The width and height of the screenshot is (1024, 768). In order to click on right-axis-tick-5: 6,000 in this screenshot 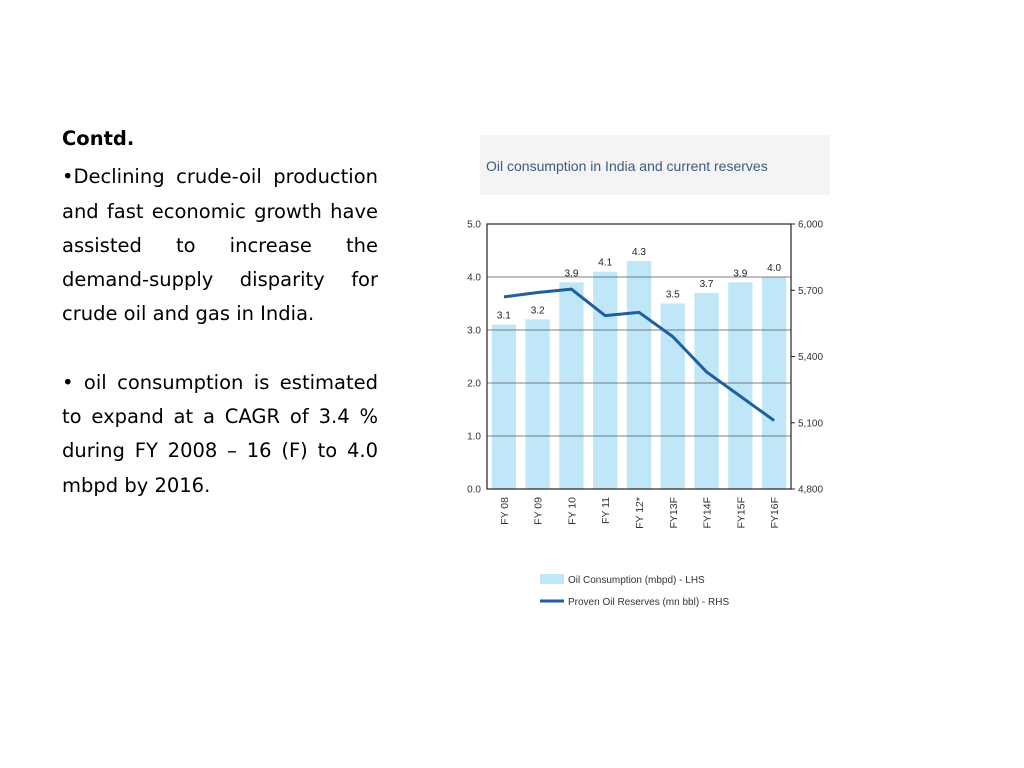, I will do `click(810, 225)`.